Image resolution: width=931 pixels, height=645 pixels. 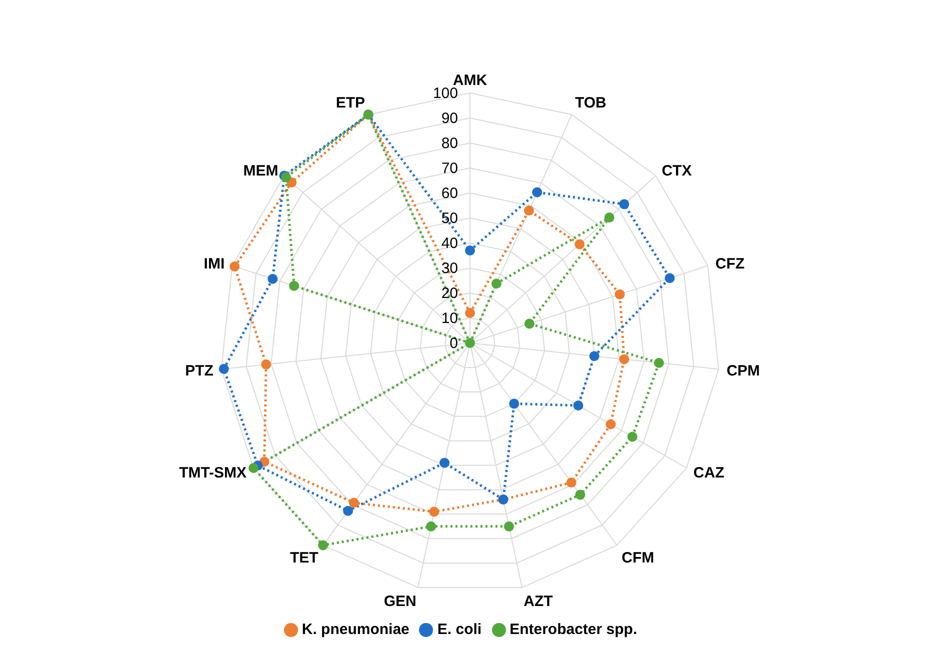 What do you see at coordinates (538, 601) in the screenshot?
I see `spoke-label: AZT` at bounding box center [538, 601].